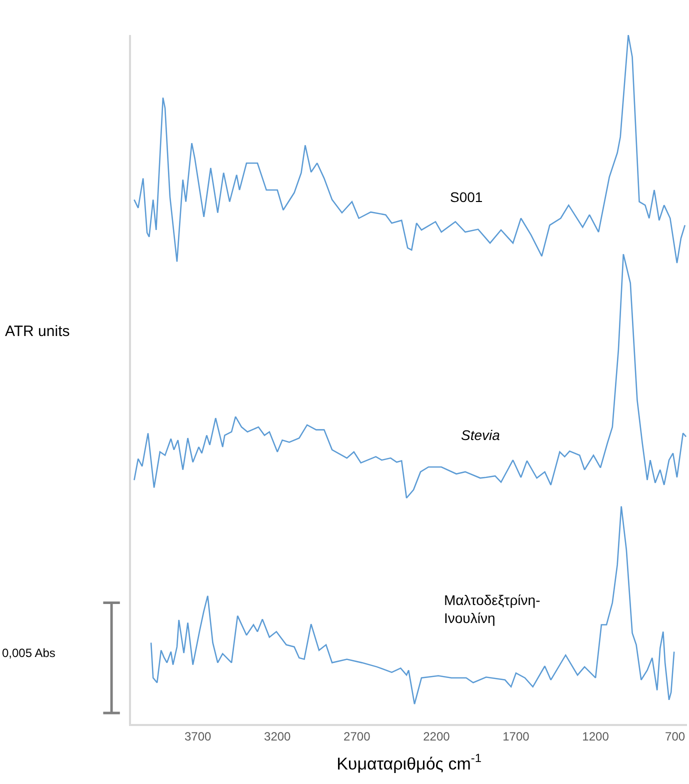  I want to click on text: Μαλτοδεξτρίνη-Ινουλίνη, so click(492, 609).